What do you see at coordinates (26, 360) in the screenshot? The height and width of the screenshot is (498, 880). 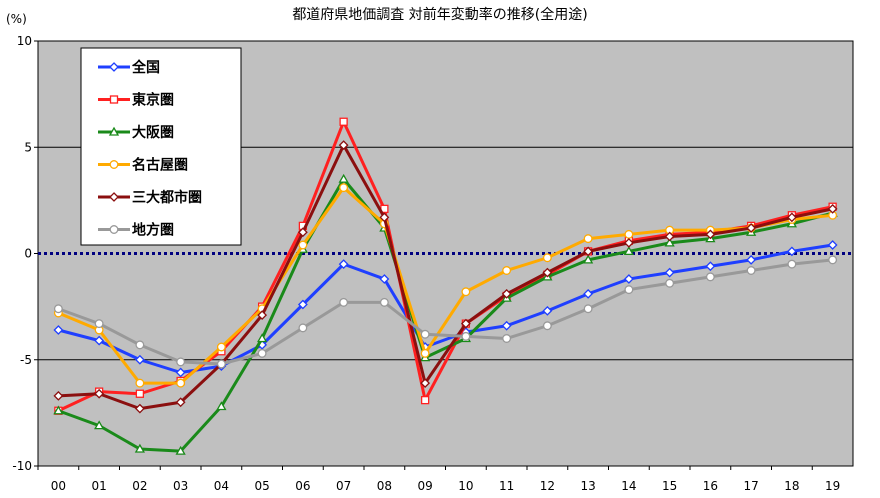 I see `y-tick-label: -5` at bounding box center [26, 360].